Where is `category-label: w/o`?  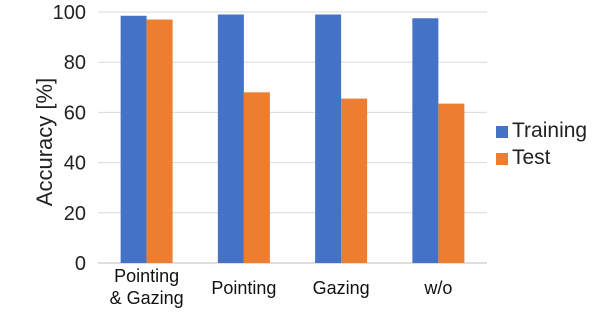 category-label: w/o is located at coordinates (437, 288).